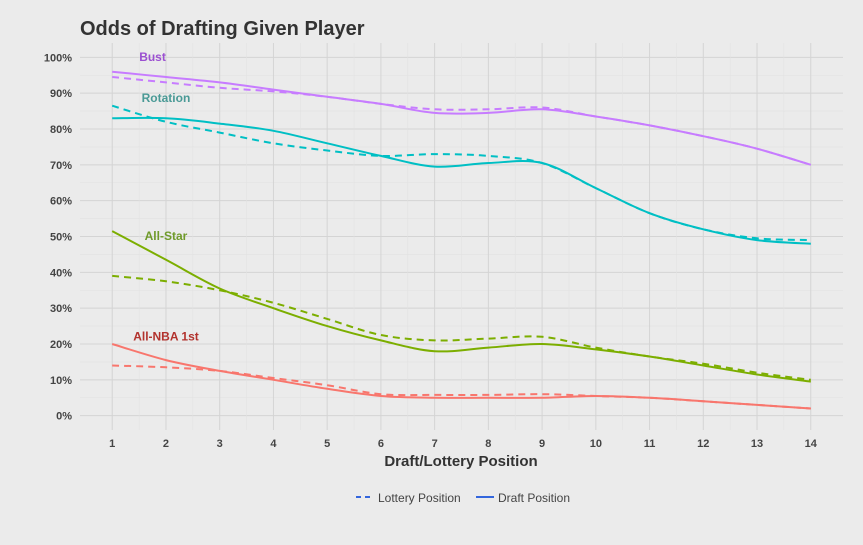 This screenshot has width=863, height=545. Describe the element at coordinates (488, 444) in the screenshot. I see `x-tick-label: 8` at that location.